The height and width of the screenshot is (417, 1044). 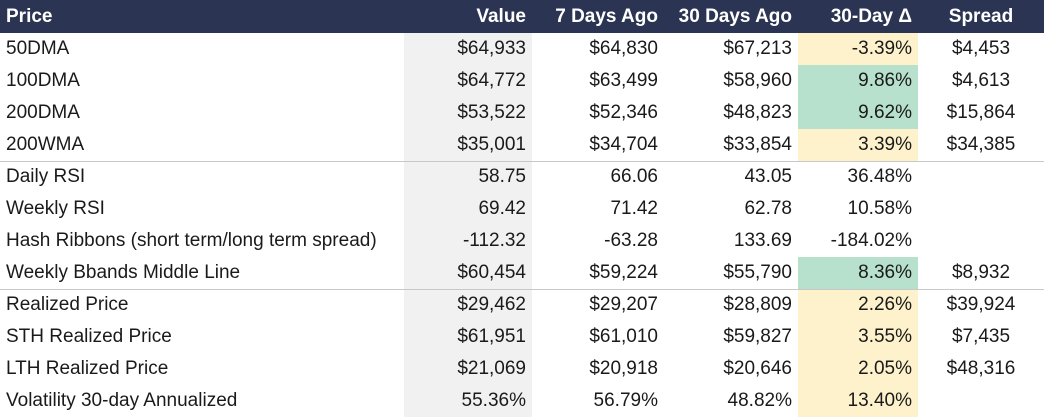 What do you see at coordinates (623, 368) in the screenshot?
I see `row-7-days-ago: $20,918` at bounding box center [623, 368].